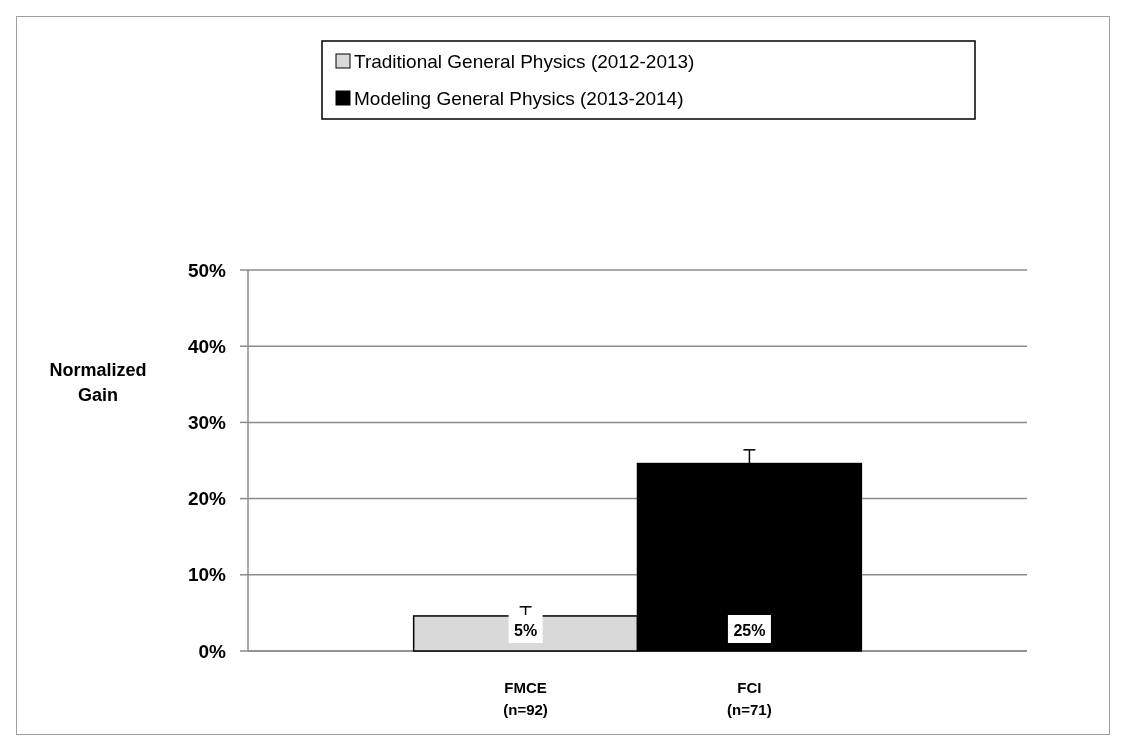 The height and width of the screenshot is (751, 1126). I want to click on x-tick-label: FMCE (n=92), so click(525, 698).